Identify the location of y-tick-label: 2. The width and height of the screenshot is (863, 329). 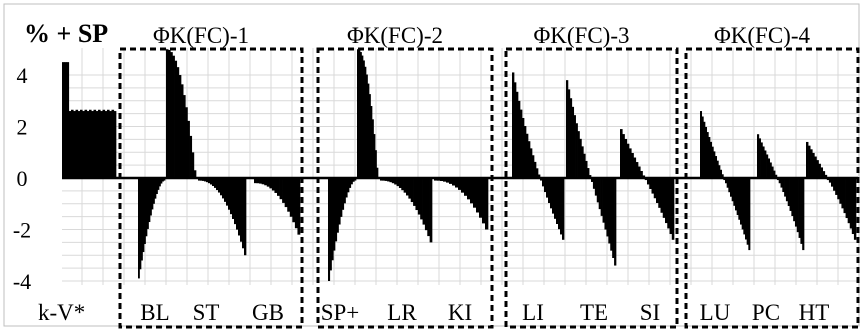
(22, 127).